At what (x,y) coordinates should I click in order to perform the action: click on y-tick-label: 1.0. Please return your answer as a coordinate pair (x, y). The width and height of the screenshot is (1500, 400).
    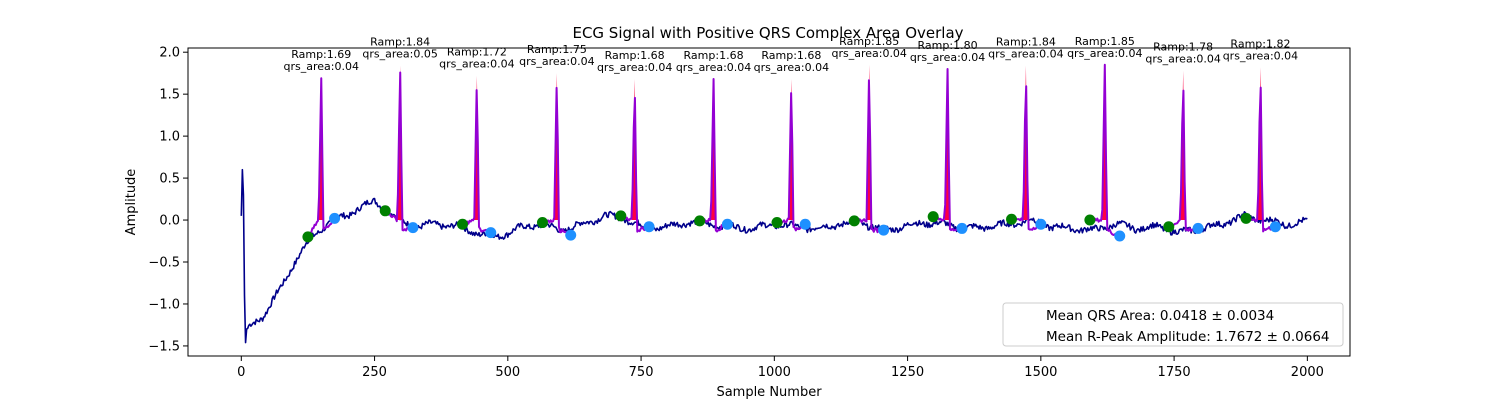
    Looking at the image, I should click on (169, 137).